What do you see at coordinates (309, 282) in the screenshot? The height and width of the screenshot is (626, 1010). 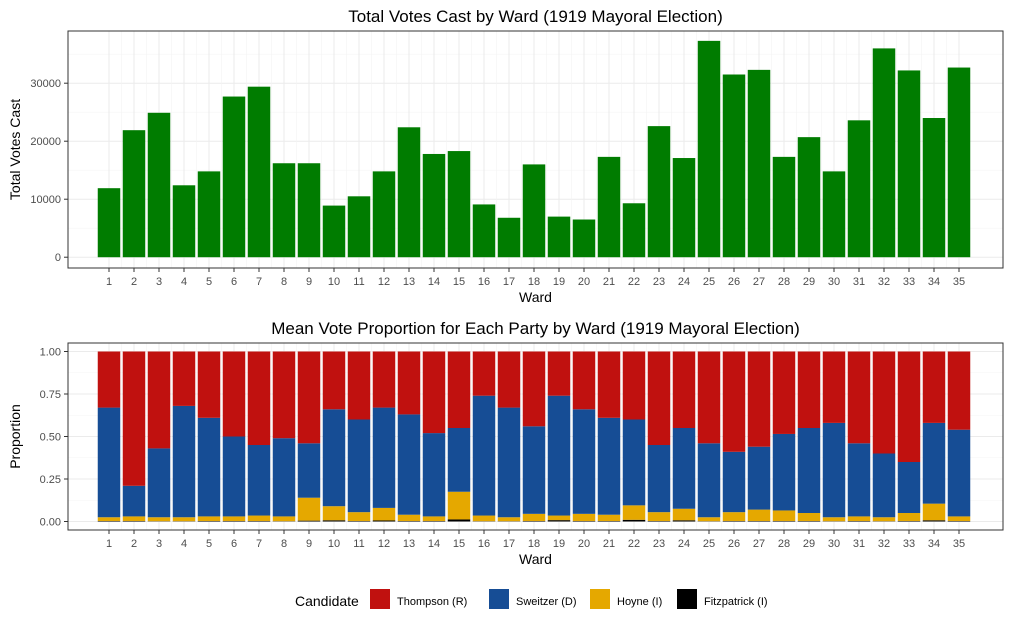 I see `x-tick-label: 9` at bounding box center [309, 282].